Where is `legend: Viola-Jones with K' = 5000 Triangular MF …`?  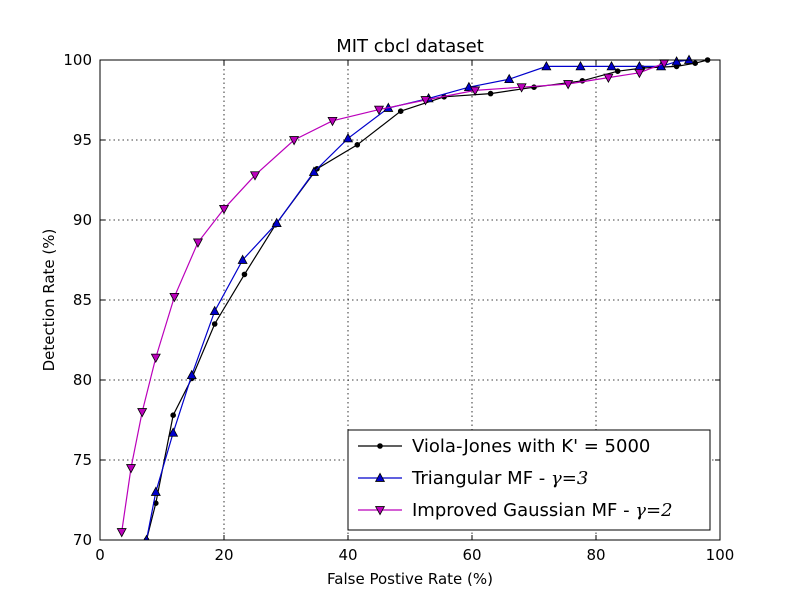
legend: Viola-Jones with K' = 5000 Triangular MF … is located at coordinates (529, 480).